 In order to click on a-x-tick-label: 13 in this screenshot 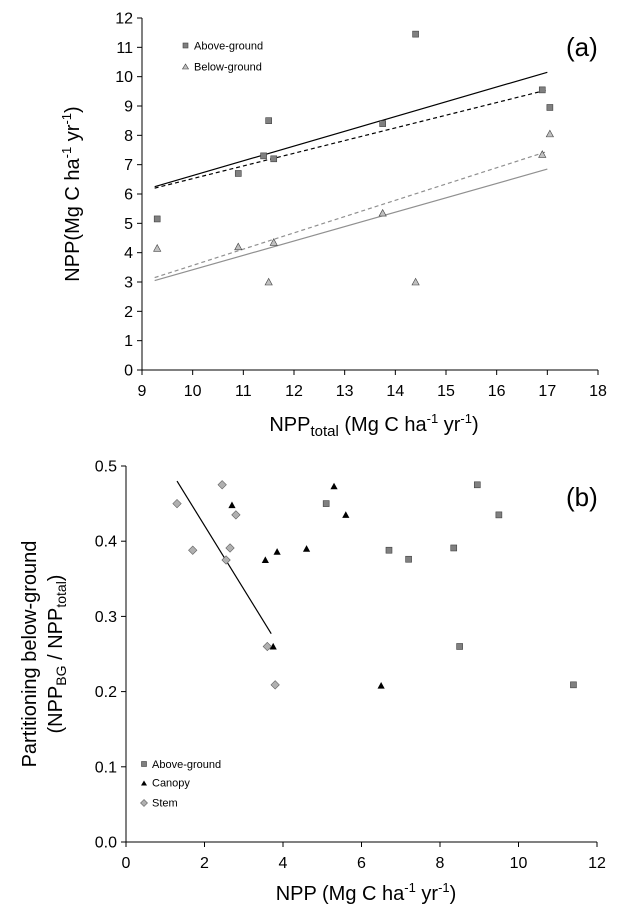, I will do `click(345, 391)`.